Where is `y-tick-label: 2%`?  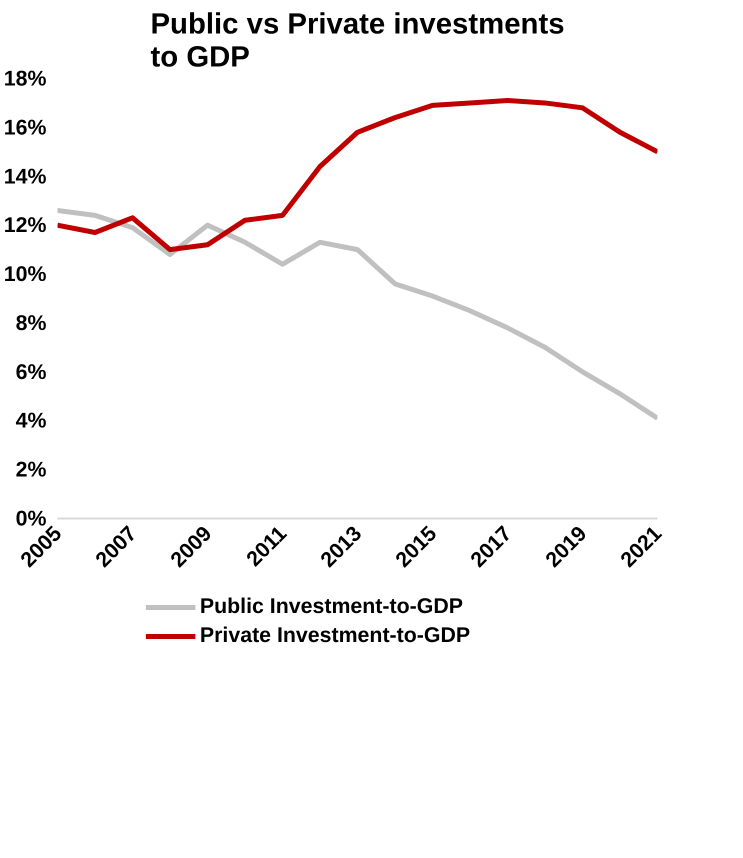 y-tick-label: 2% is located at coordinates (31, 470).